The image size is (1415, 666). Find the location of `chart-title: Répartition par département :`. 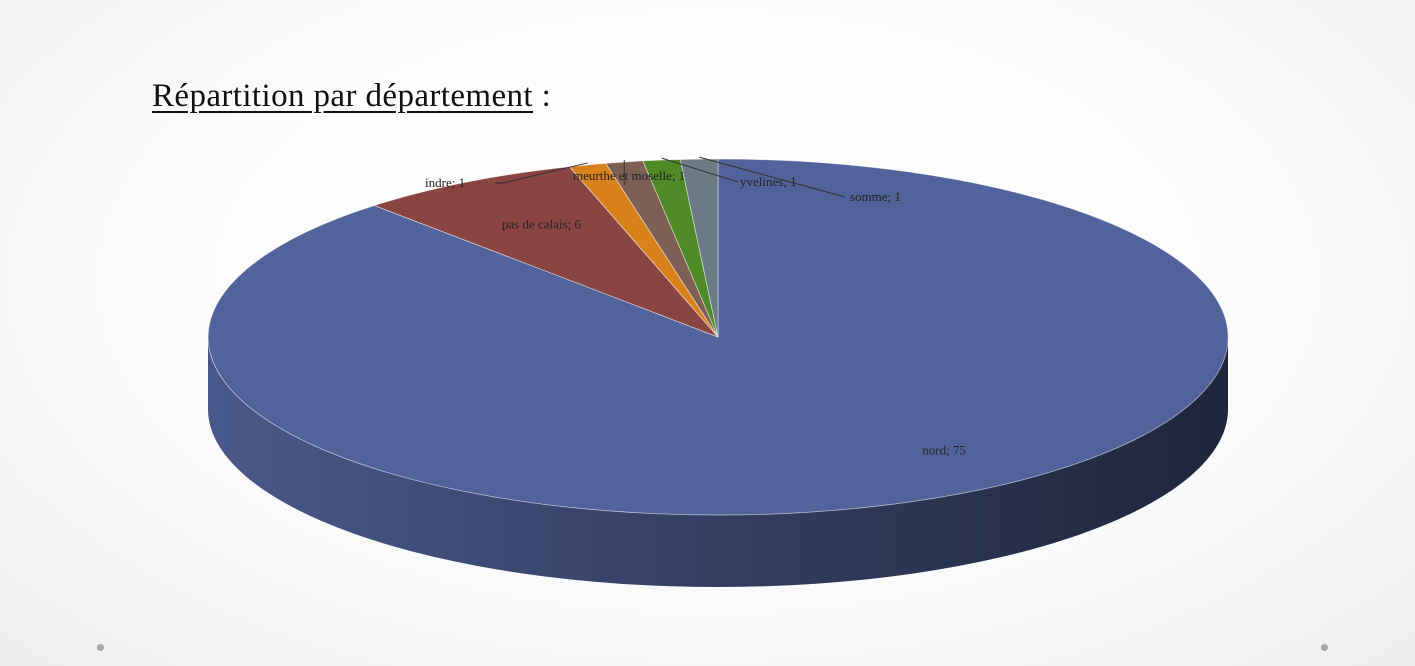

chart-title: Répartition par département : is located at coordinates (351, 96).